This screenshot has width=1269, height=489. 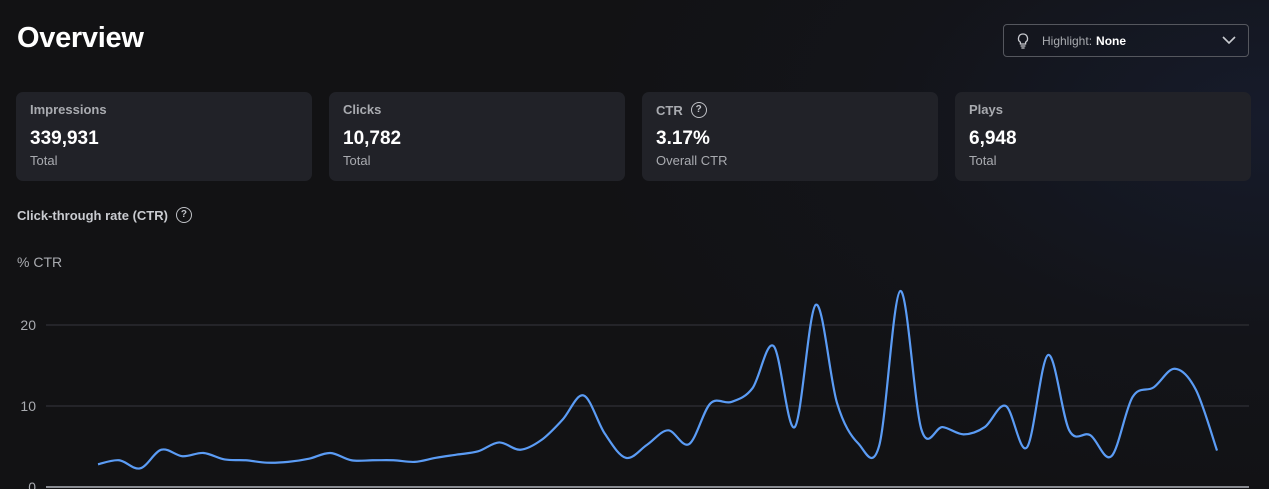 I want to click on chart-title: Click-through rate (CTR), so click(x=92, y=215).